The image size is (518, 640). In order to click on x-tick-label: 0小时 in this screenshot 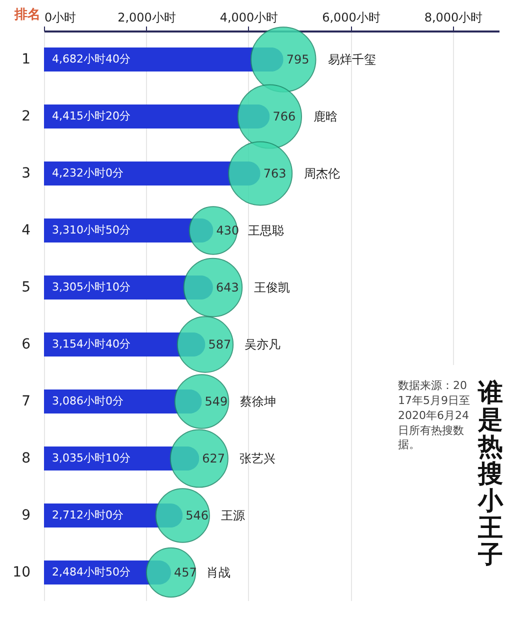, I will do `click(60, 17)`.